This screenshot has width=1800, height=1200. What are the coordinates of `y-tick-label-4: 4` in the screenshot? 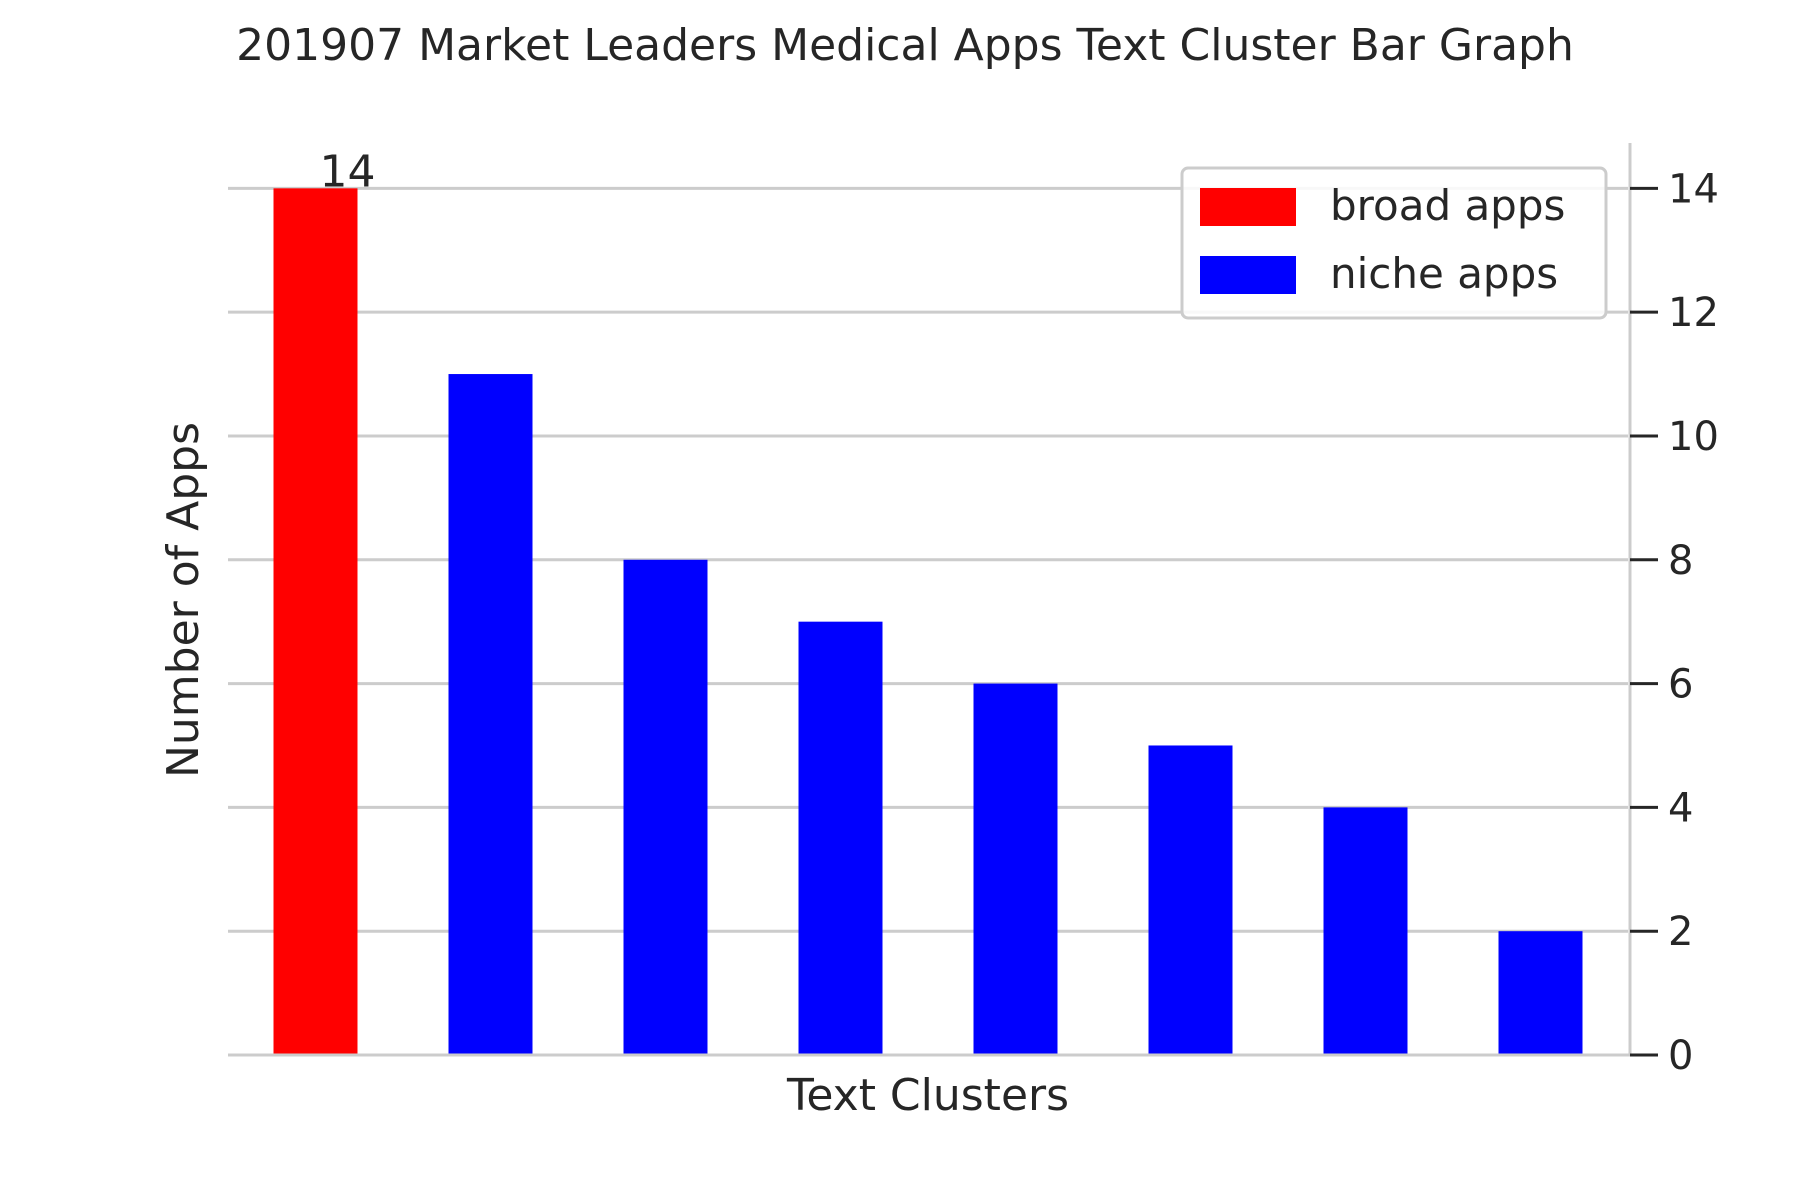 It's located at (1680, 808).